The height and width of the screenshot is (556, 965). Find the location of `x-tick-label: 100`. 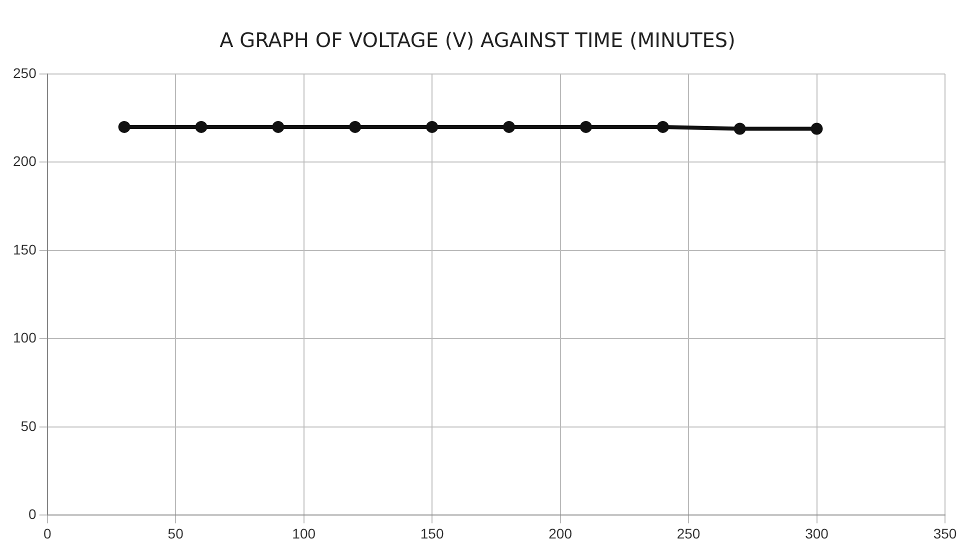

x-tick-label: 100 is located at coordinates (304, 533).